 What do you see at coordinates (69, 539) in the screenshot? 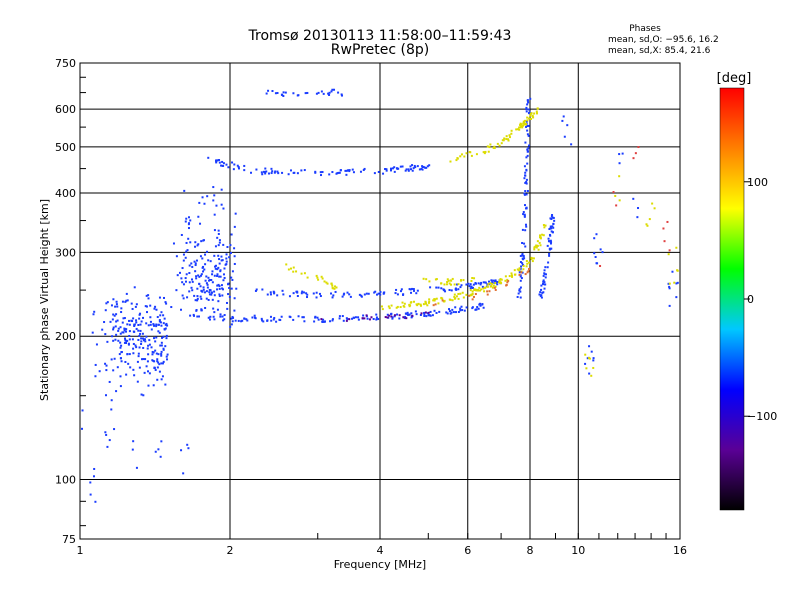
I see `y-tick-label: 75` at bounding box center [69, 539].